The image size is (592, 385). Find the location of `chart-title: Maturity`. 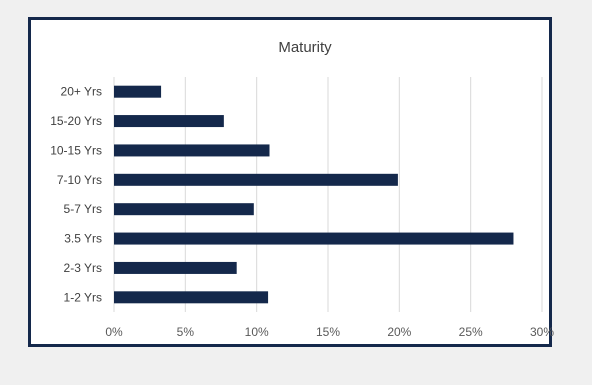

chart-title: Maturity is located at coordinates (305, 47).